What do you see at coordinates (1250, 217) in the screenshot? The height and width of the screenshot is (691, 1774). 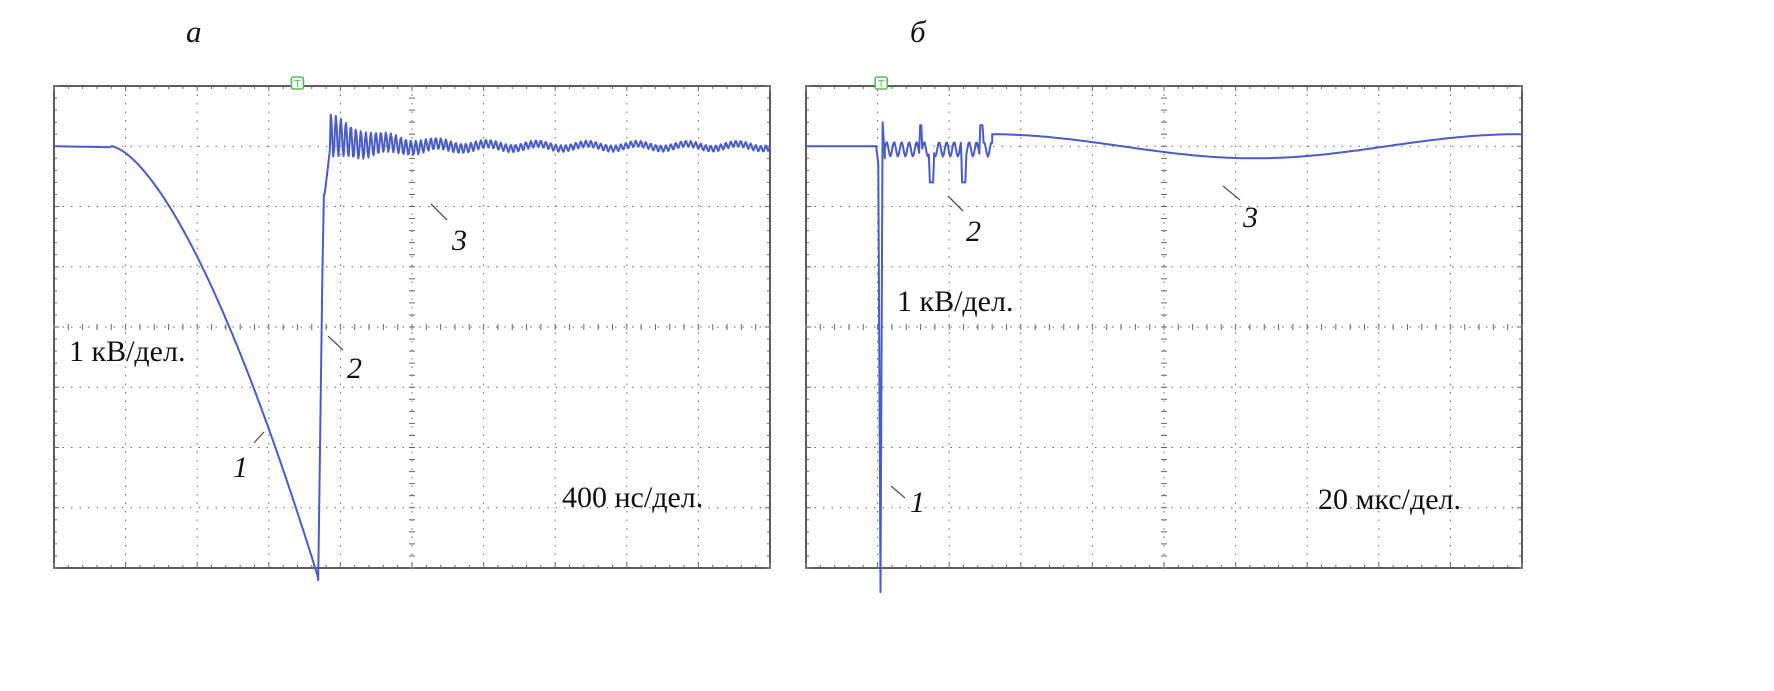 I see `panel-b-label-3: 3` at bounding box center [1250, 217].